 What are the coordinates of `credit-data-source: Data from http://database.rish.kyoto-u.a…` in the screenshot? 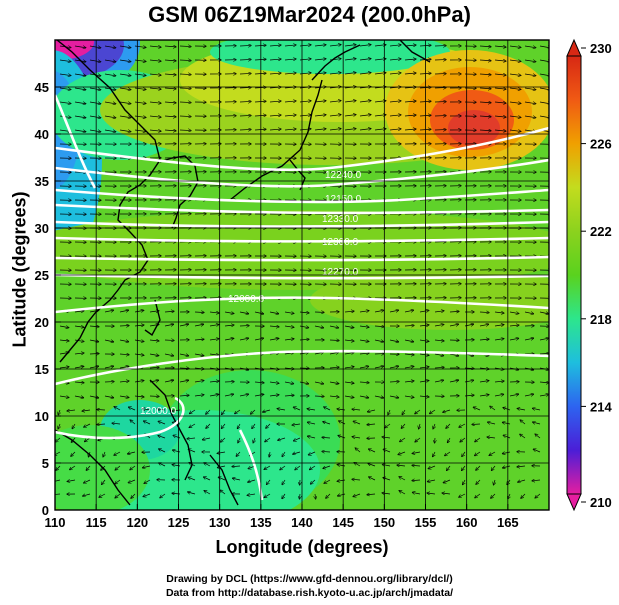 It's located at (309, 593).